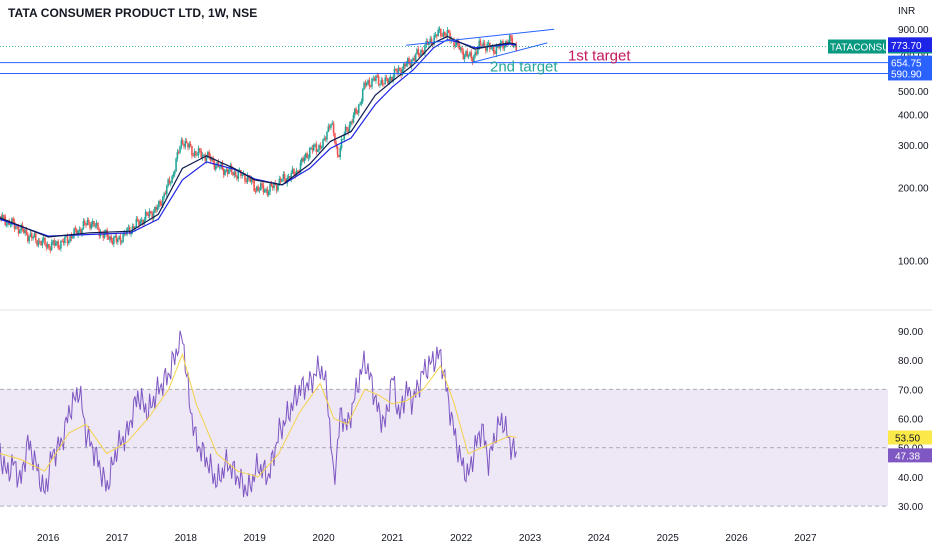  I want to click on channel-upper-line, so click(480, 37).